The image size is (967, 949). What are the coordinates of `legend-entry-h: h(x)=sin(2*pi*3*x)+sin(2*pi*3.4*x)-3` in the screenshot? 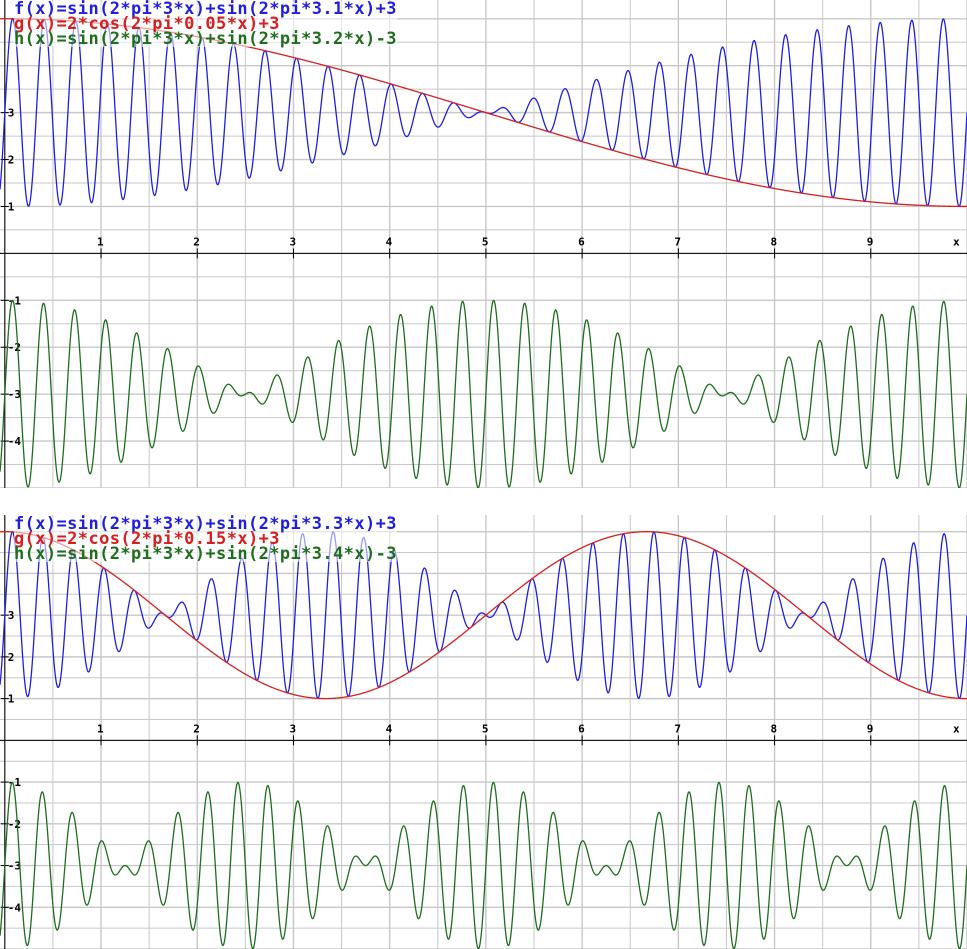 It's located at (205, 554).